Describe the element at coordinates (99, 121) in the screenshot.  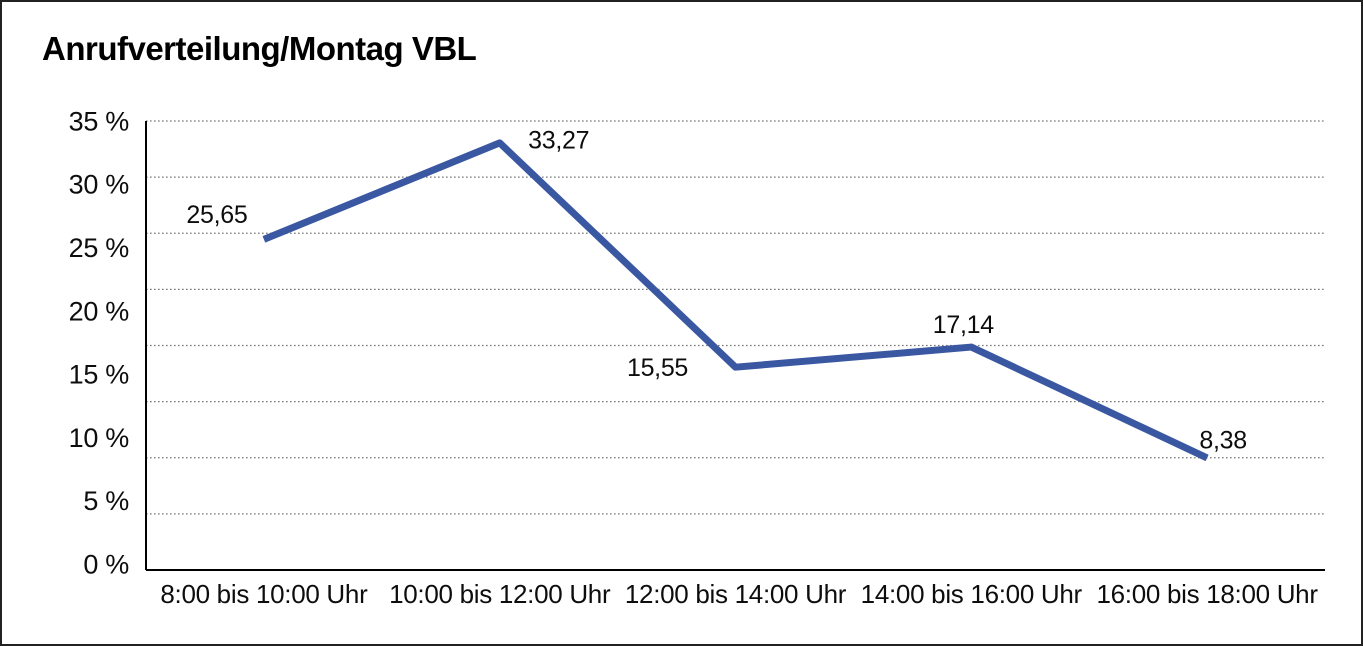
I see `y-tick-label: 35 %` at that location.